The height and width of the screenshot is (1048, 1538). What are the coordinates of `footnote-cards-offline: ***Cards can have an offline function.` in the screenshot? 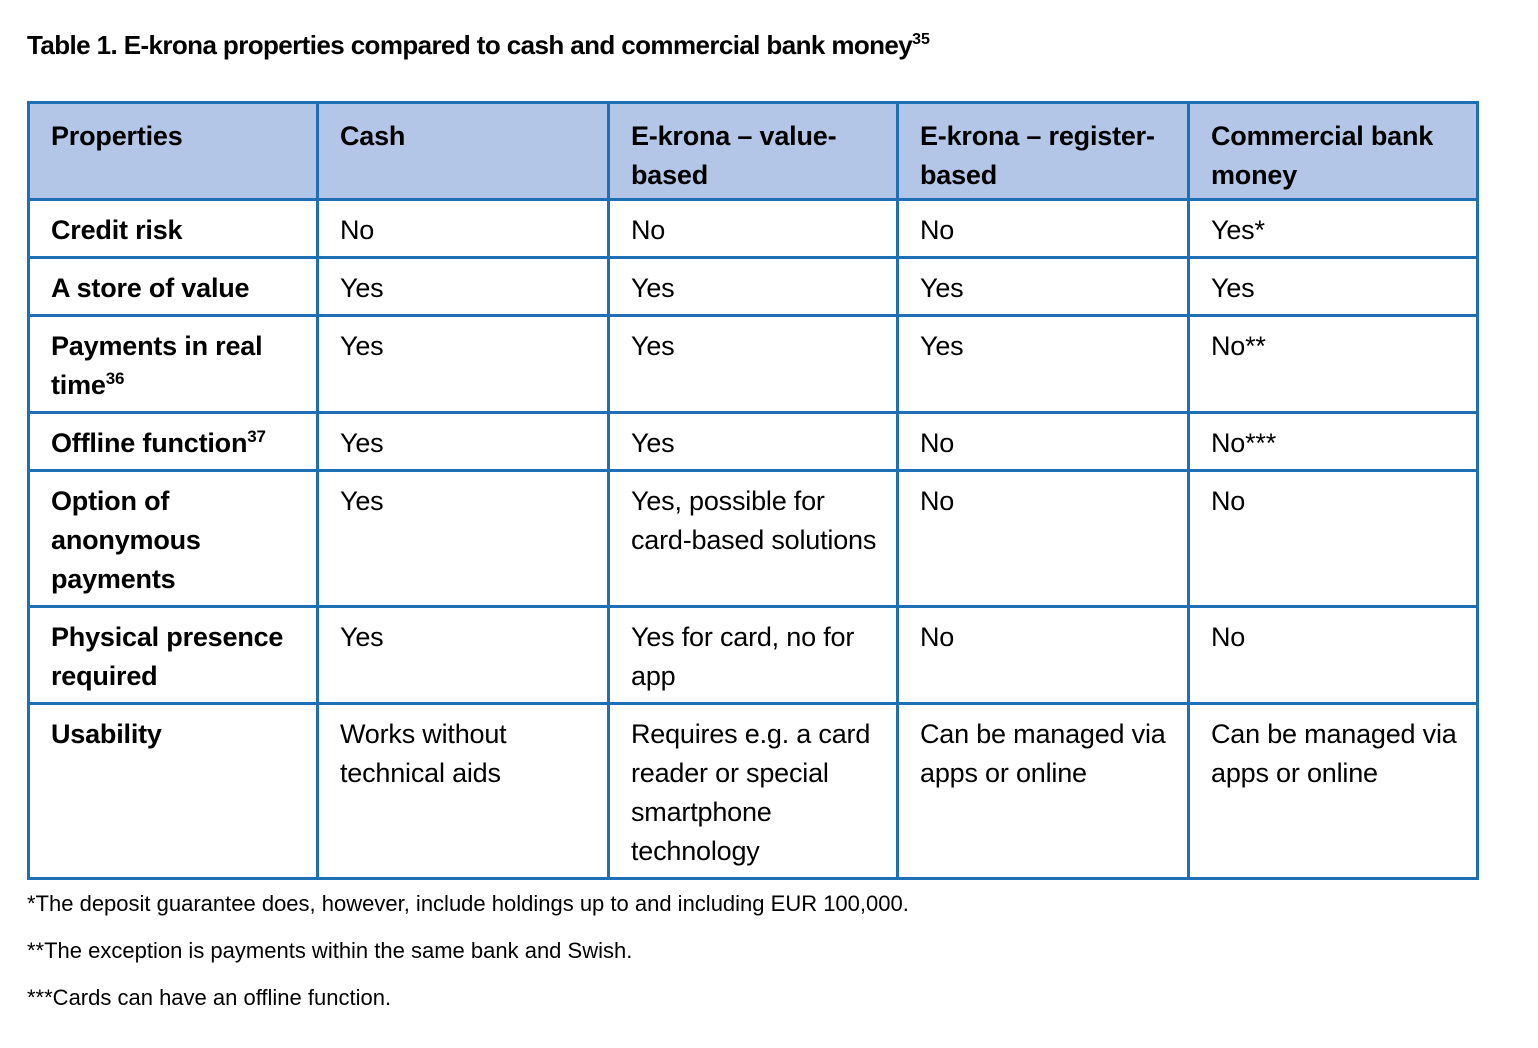 It's located at (209, 997).